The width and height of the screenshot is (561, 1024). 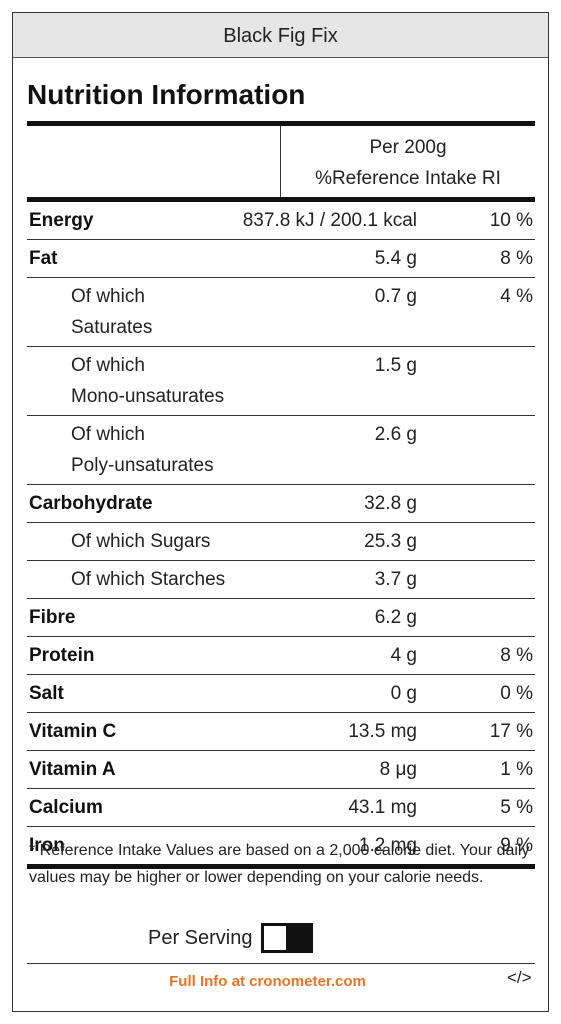 What do you see at coordinates (511, 731) in the screenshot?
I see `nutrient-ri: 17 %` at bounding box center [511, 731].